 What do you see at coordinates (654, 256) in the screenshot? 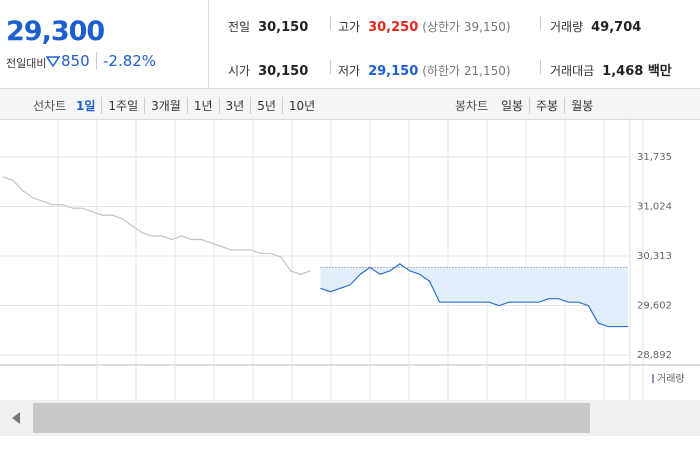
I see `y-tick-label: 30,313` at bounding box center [654, 256].